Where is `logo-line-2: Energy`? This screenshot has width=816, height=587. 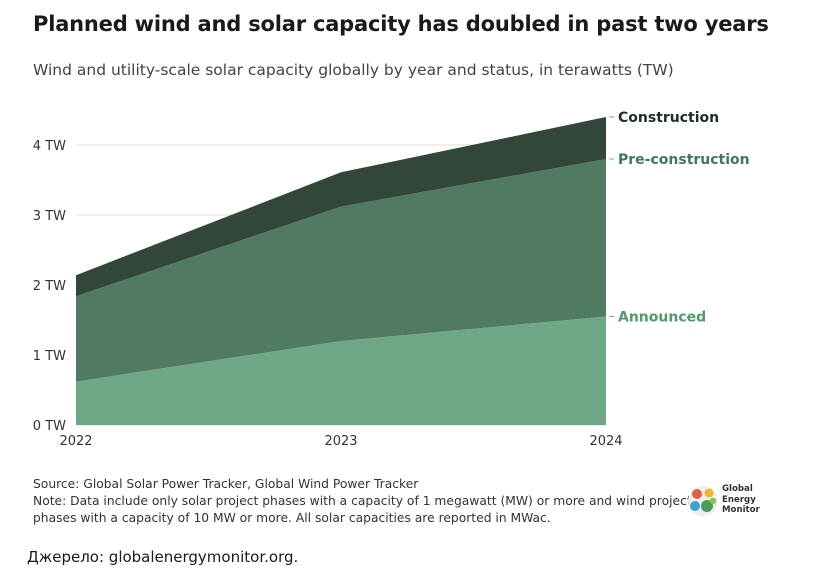 logo-line-2: Energy is located at coordinates (739, 499).